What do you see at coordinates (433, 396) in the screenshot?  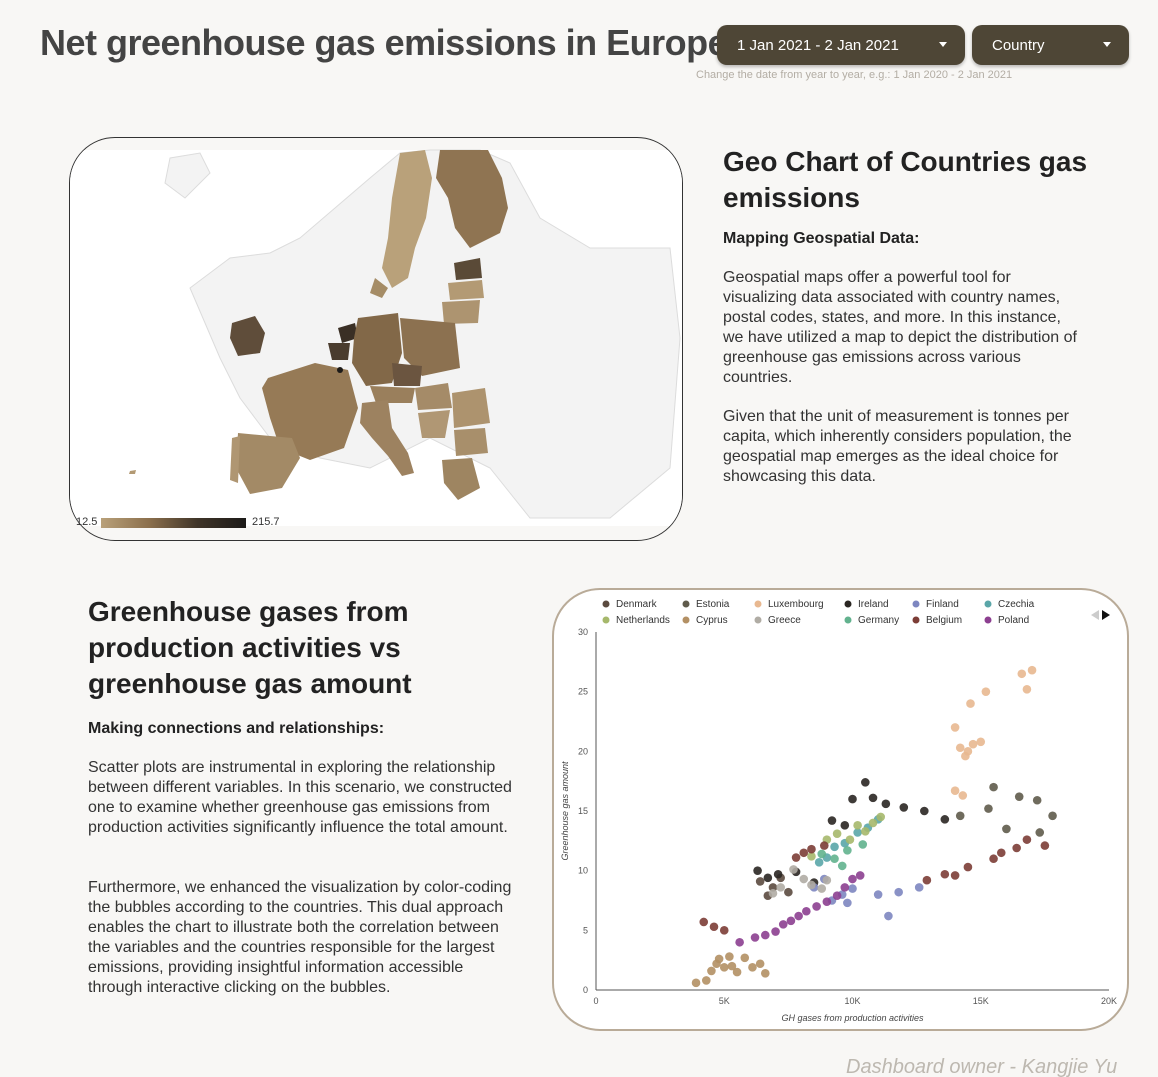 I see `map-hungary` at bounding box center [433, 396].